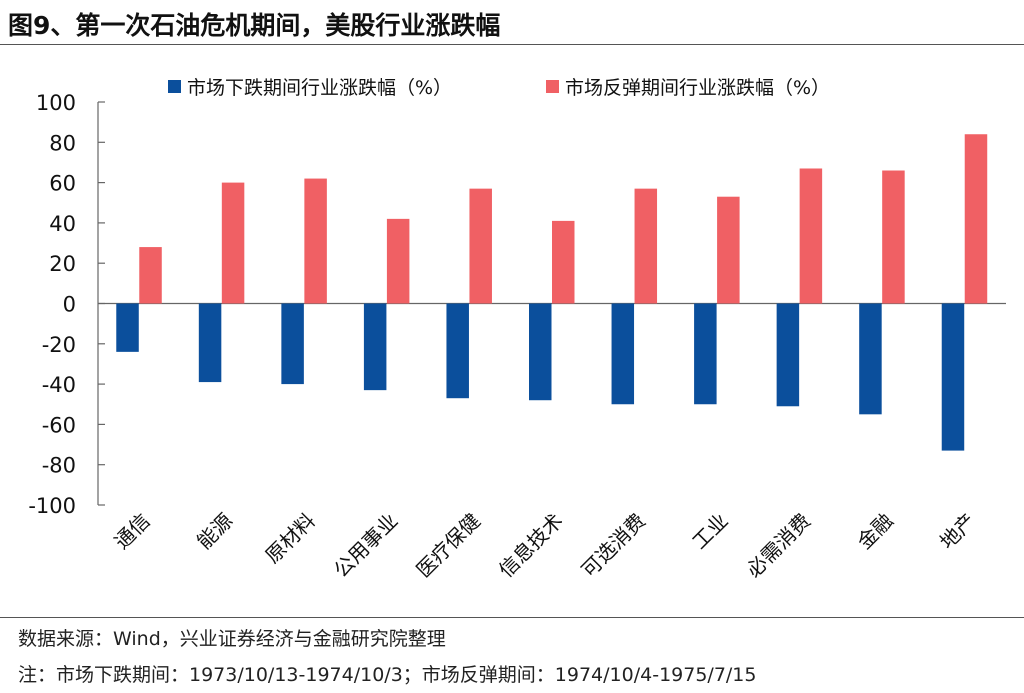 Image resolution: width=1024 pixels, height=693 pixels. I want to click on x-tick-label: 必需消费, so click(779, 546).